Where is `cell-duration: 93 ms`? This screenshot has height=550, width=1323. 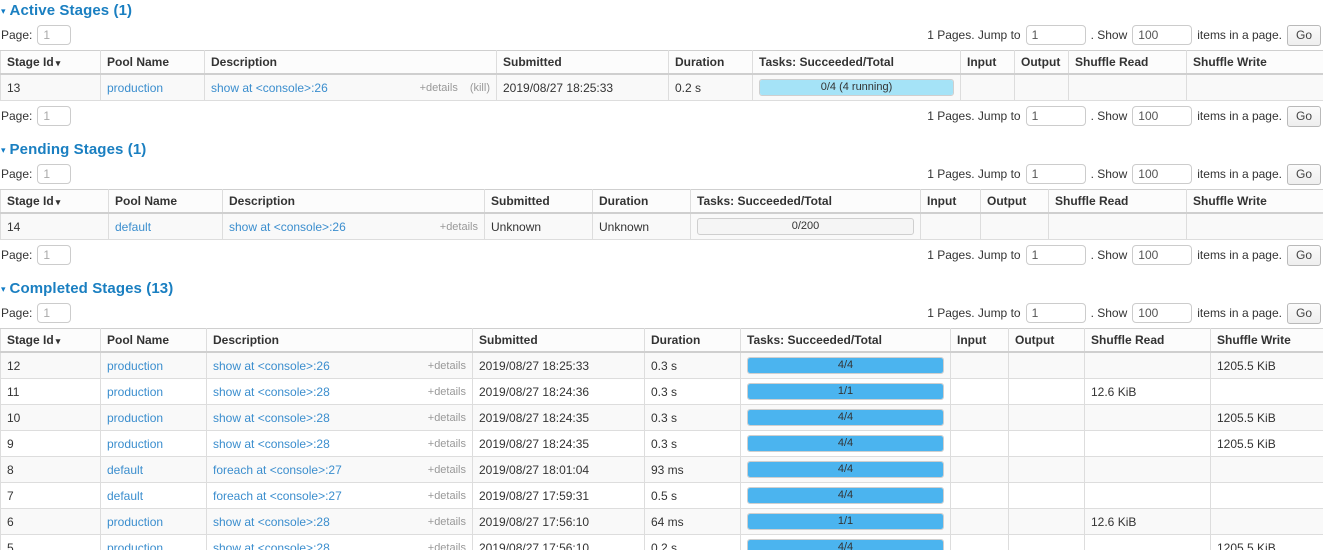
cell-duration: 93 ms is located at coordinates (692, 469).